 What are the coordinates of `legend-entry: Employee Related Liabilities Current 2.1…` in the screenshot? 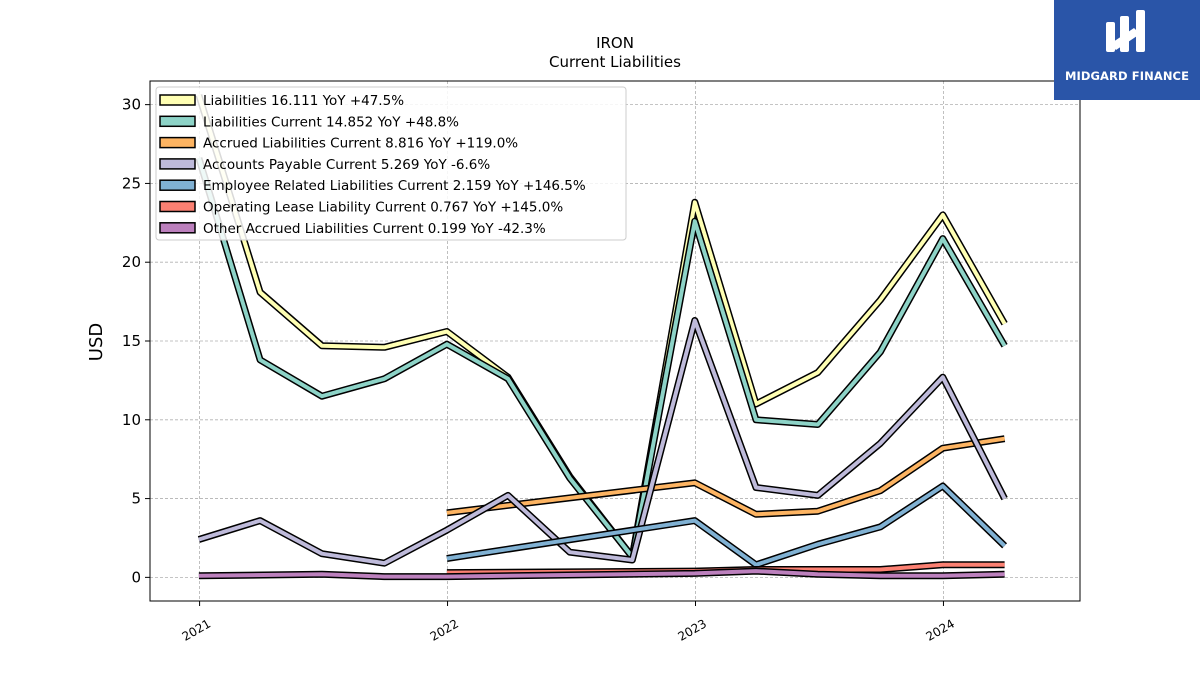 It's located at (394, 186).